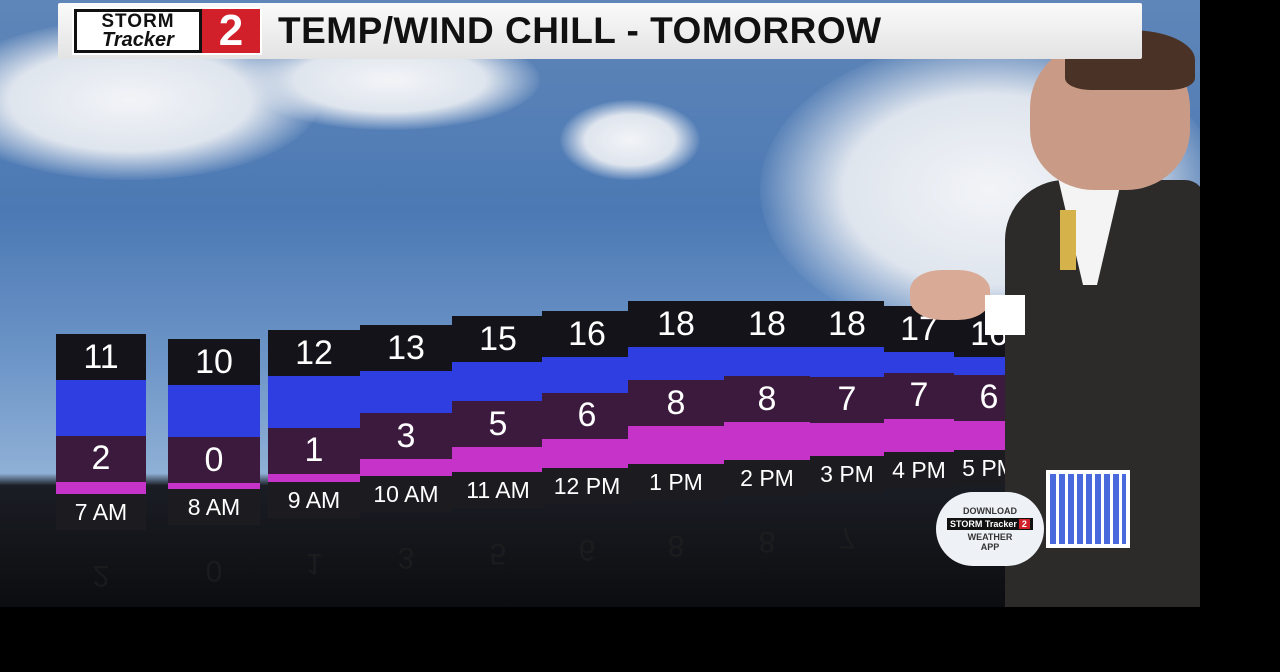  Describe the element at coordinates (231, 30) in the screenshot. I see `logo-number: 2` at that location.